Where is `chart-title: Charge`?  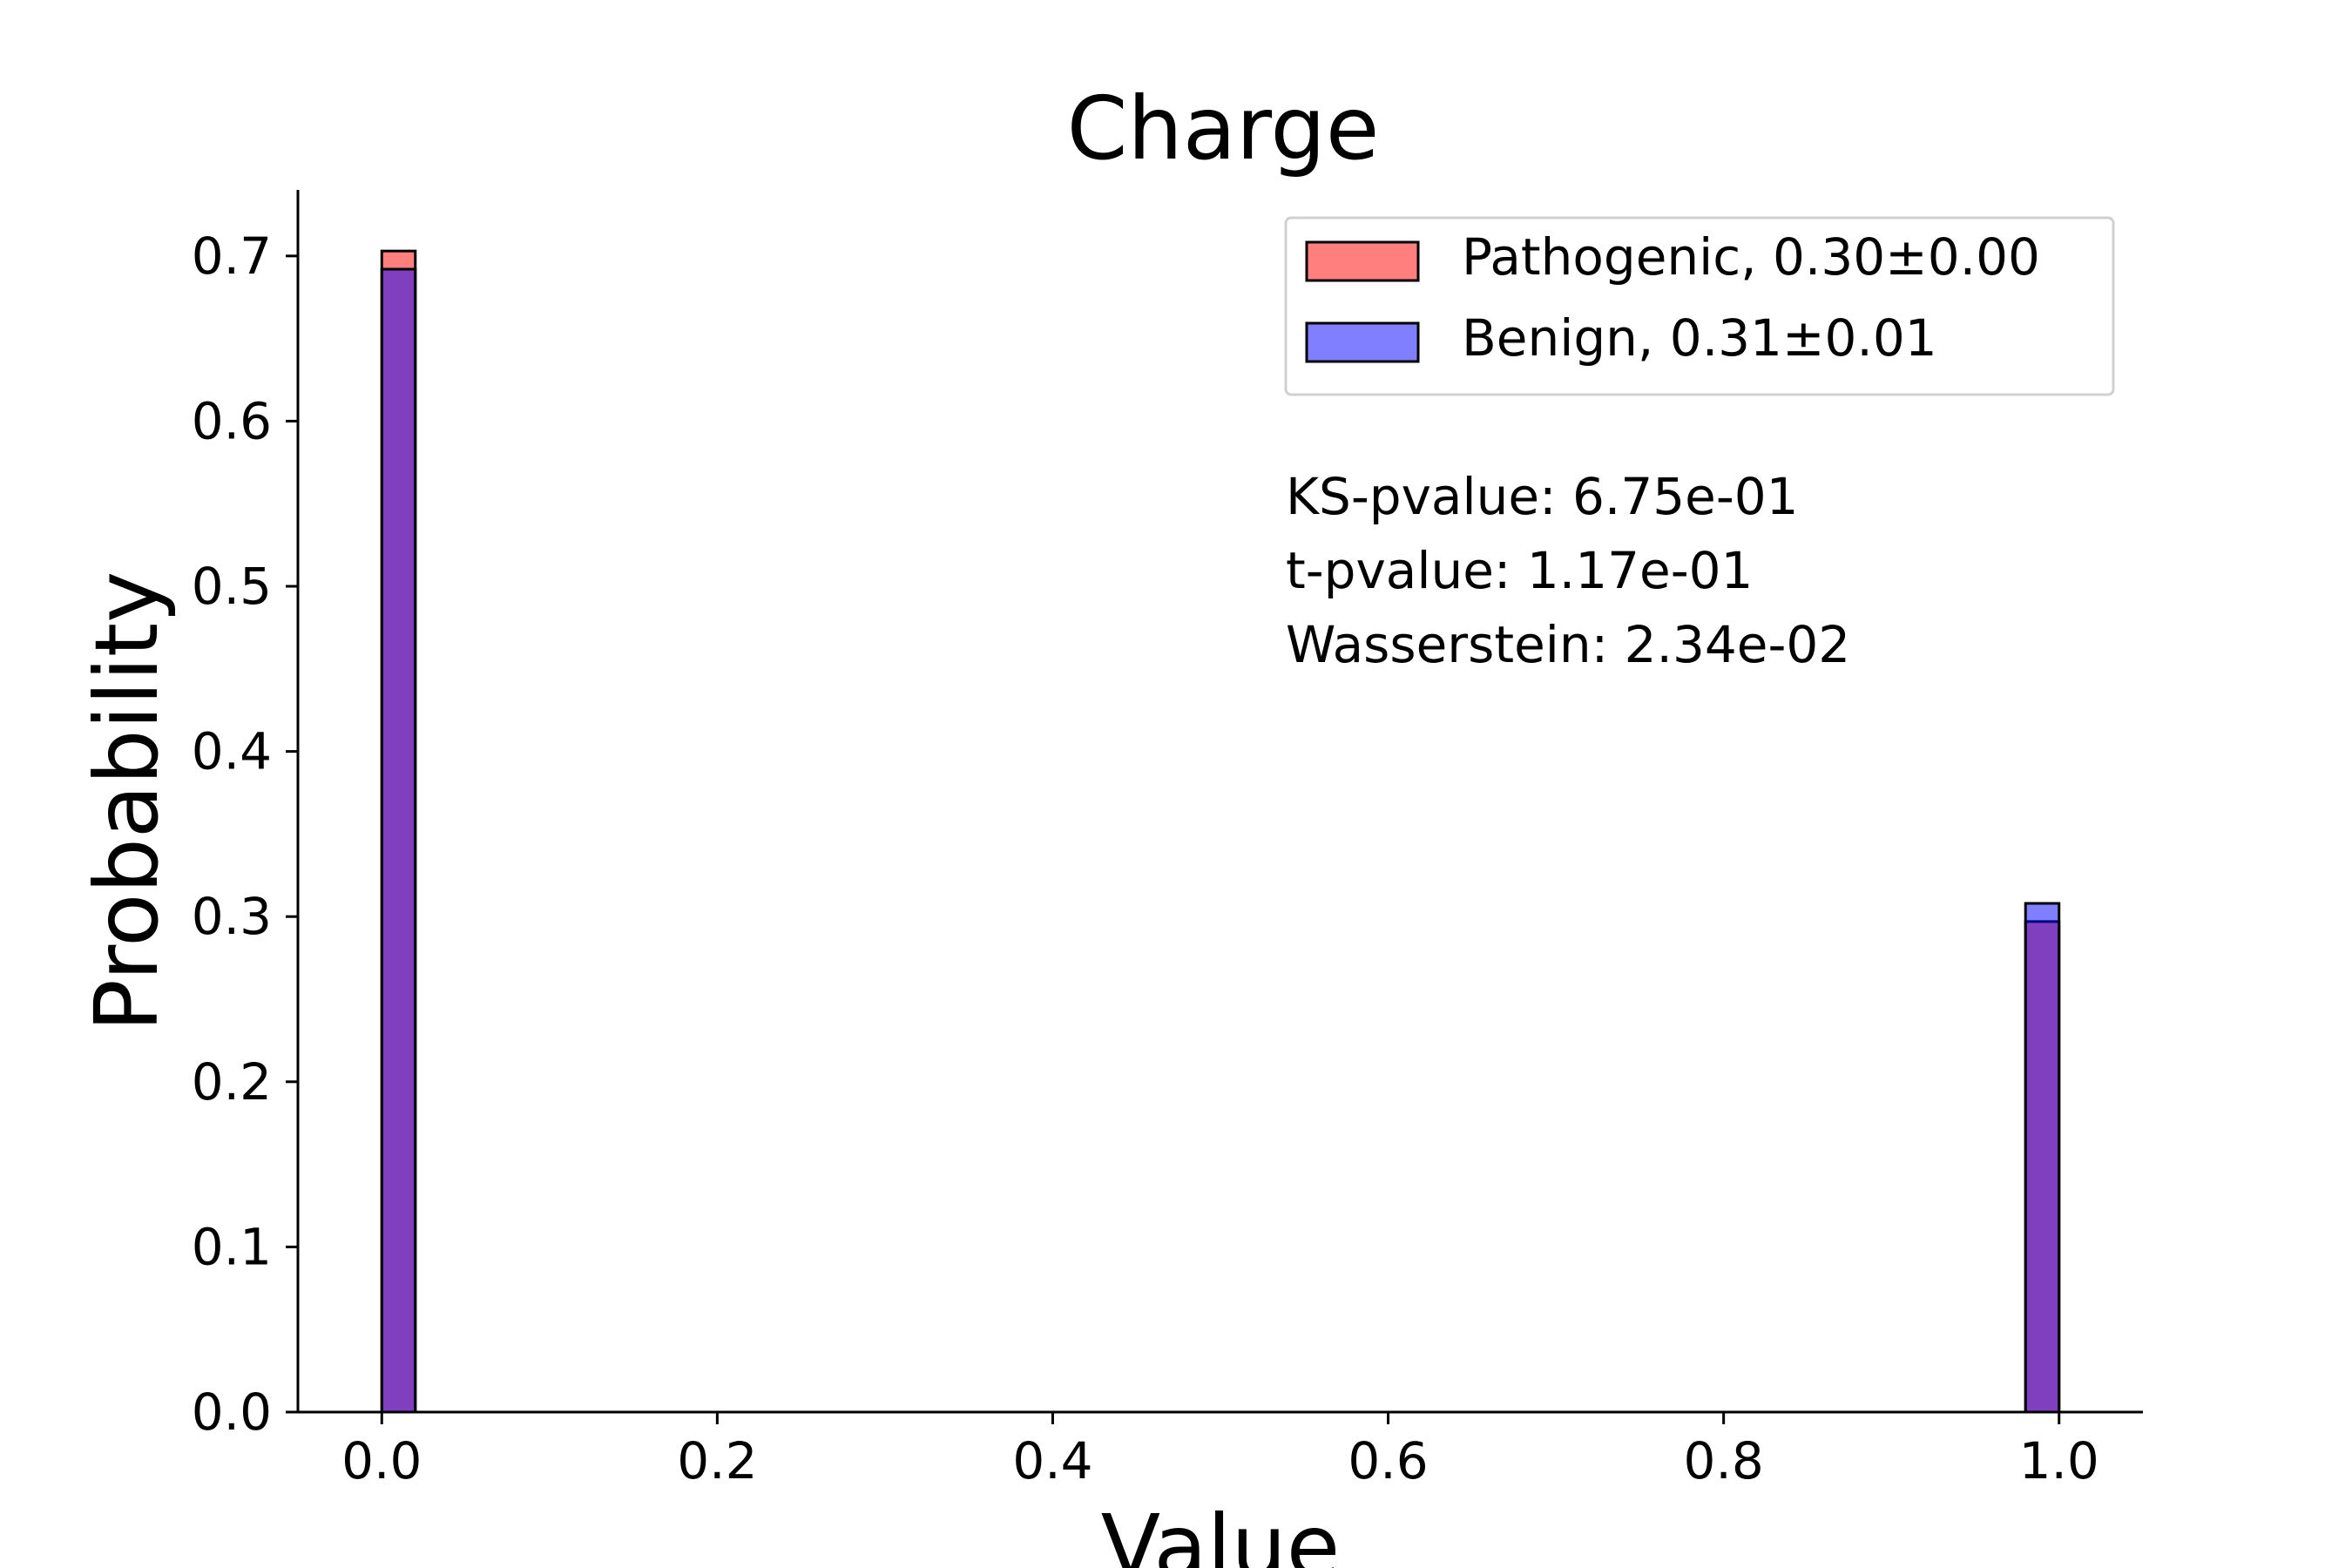 chart-title: Charge is located at coordinates (1223, 129).